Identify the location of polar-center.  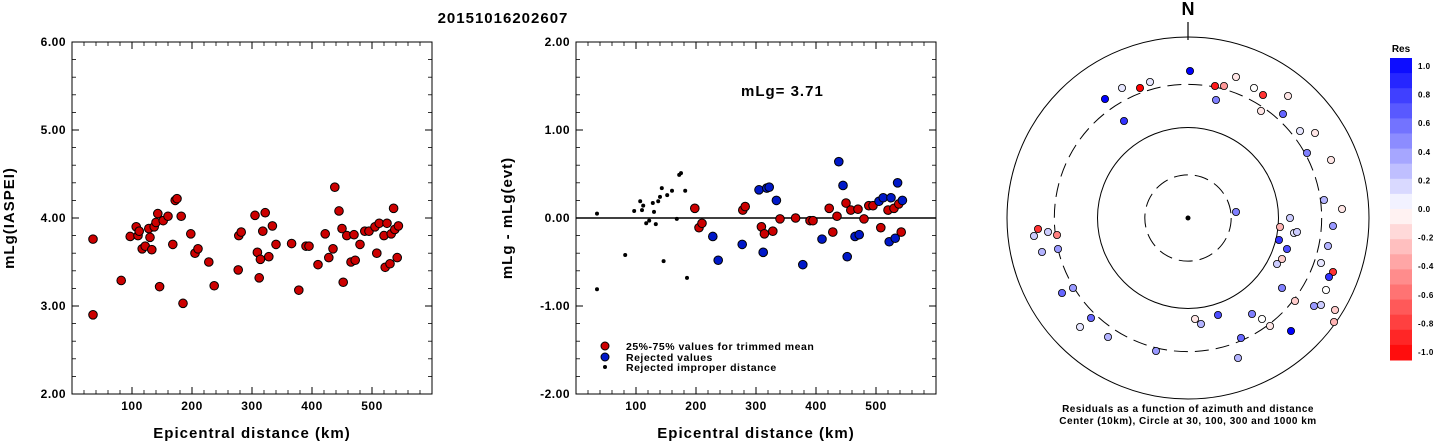
(1188, 218).